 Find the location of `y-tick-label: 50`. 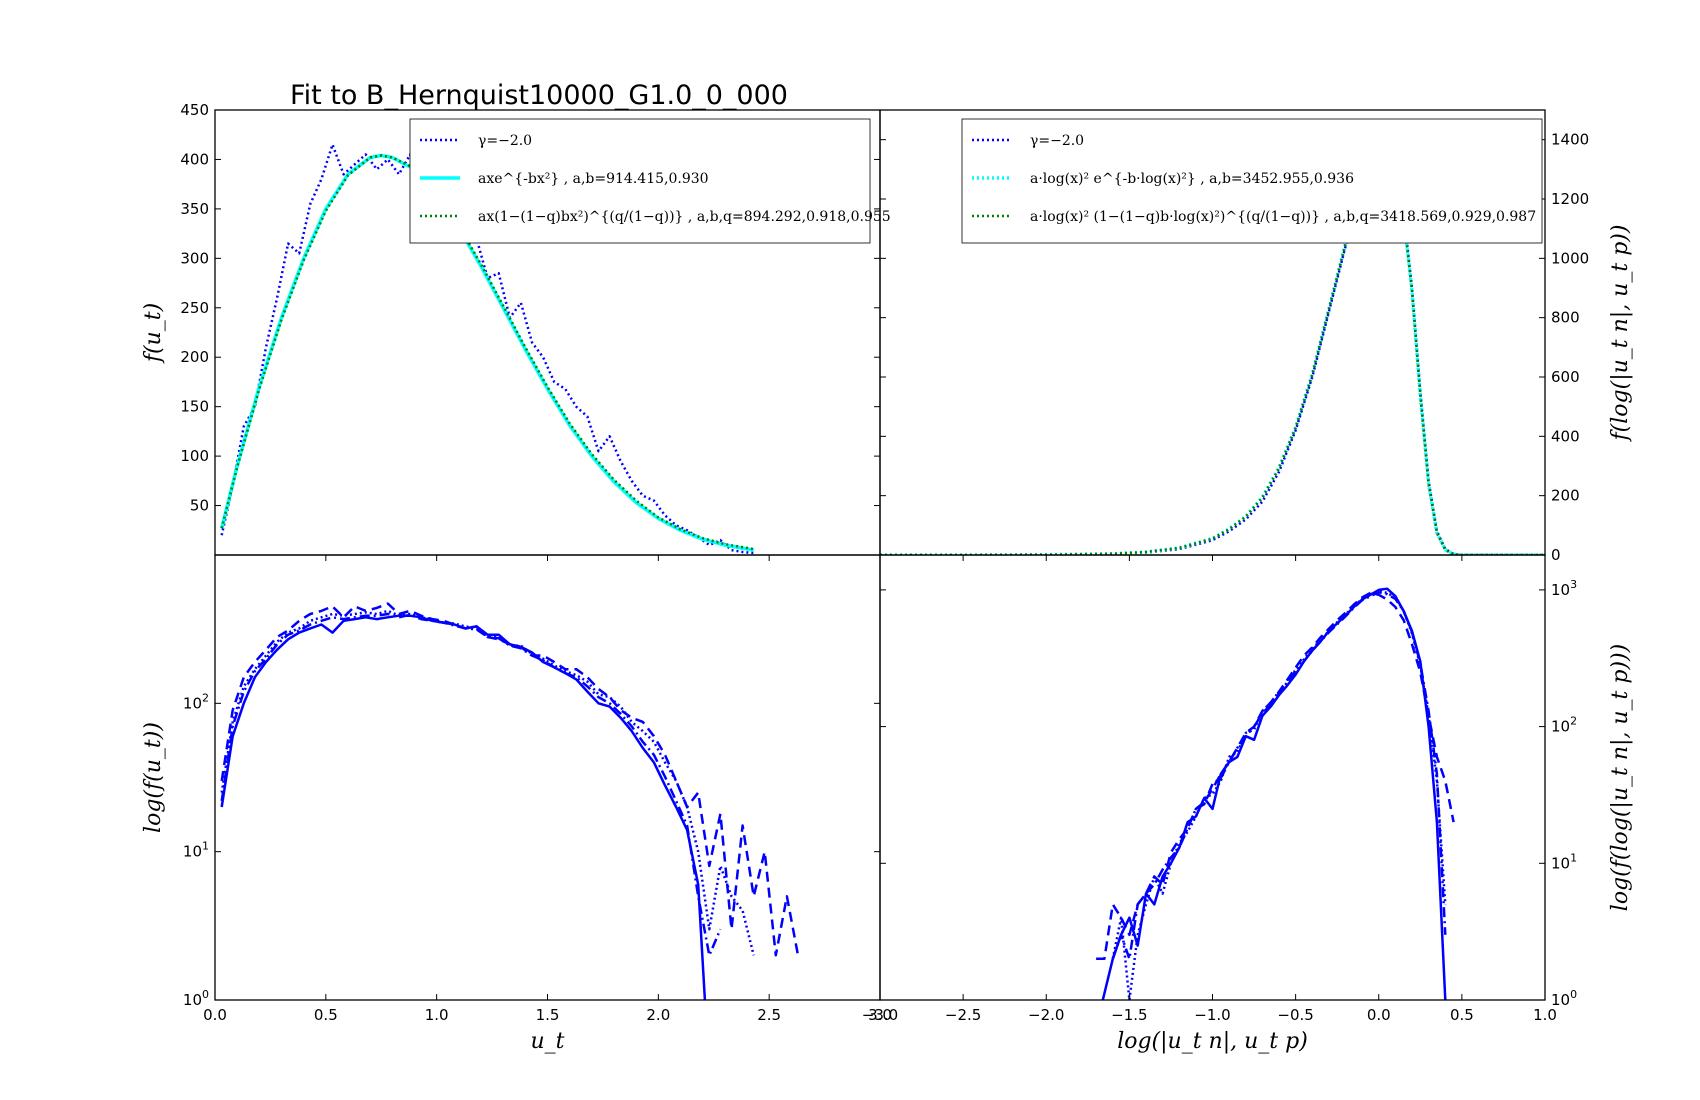

y-tick-label: 50 is located at coordinates (199, 506).